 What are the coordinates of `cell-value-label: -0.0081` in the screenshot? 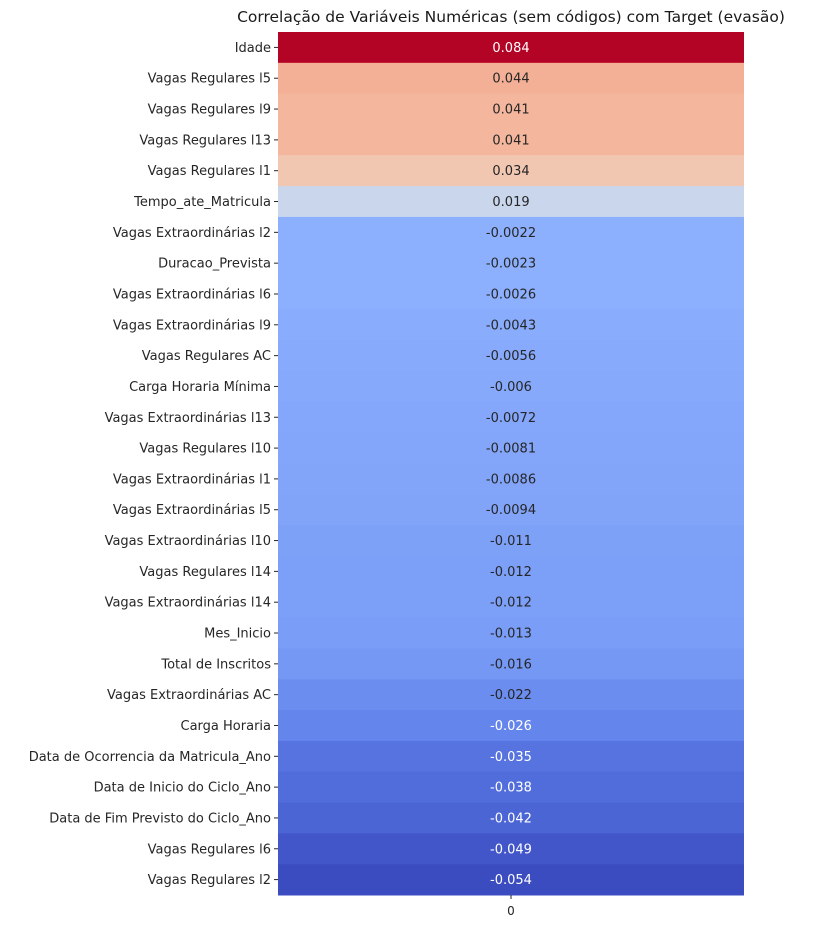 It's located at (511, 449).